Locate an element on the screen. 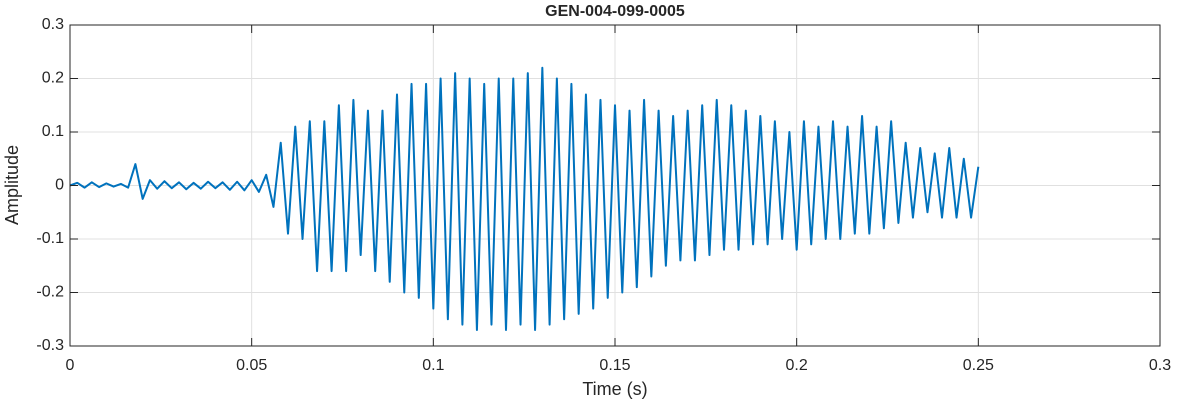  y-tick-label: -0.2 is located at coordinates (50, 292).